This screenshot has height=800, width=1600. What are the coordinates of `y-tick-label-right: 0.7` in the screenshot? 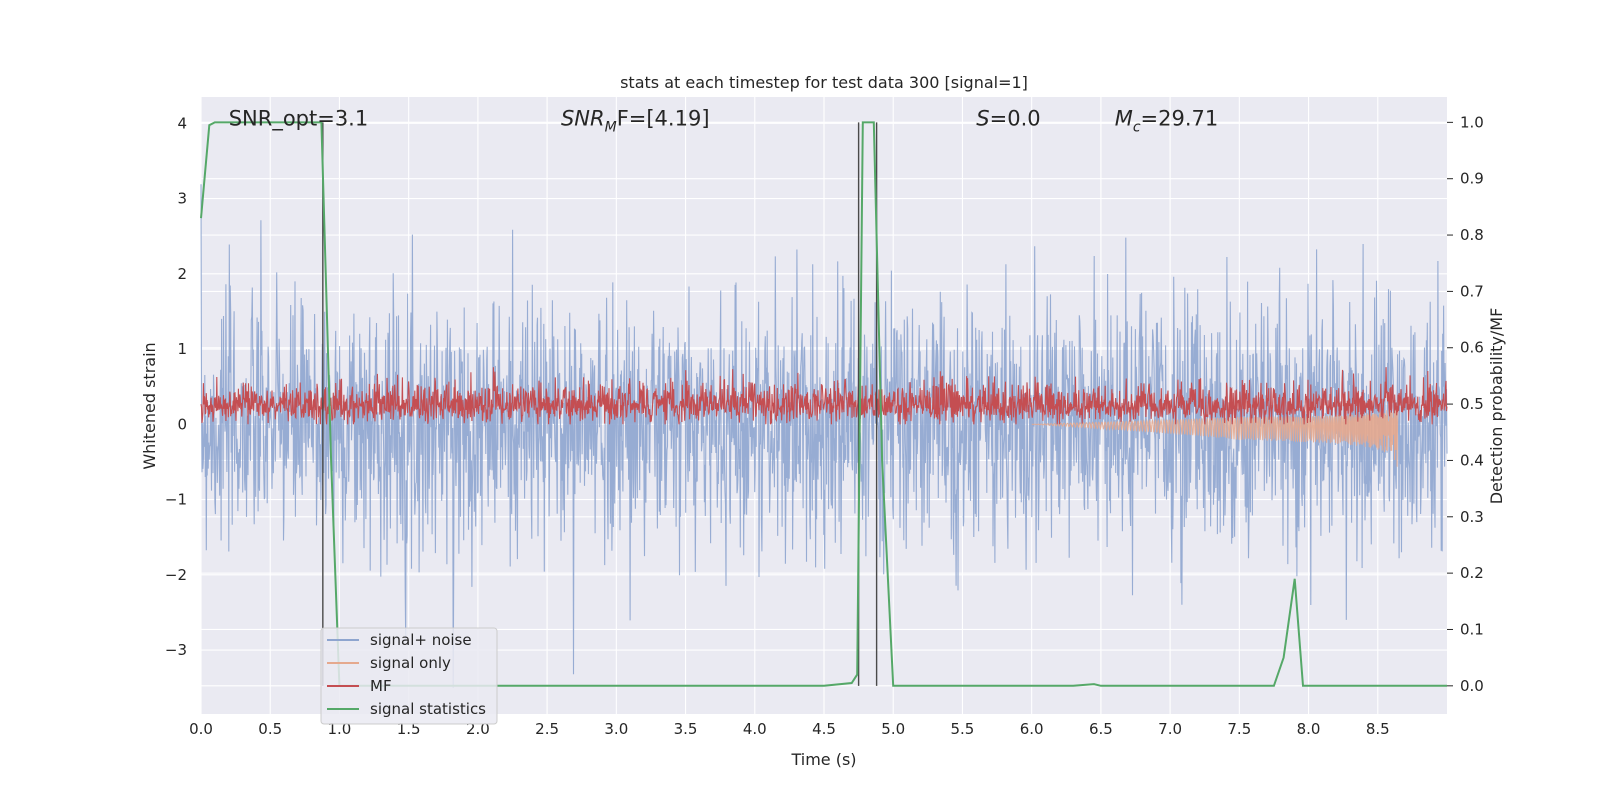 It's located at (1472, 291).